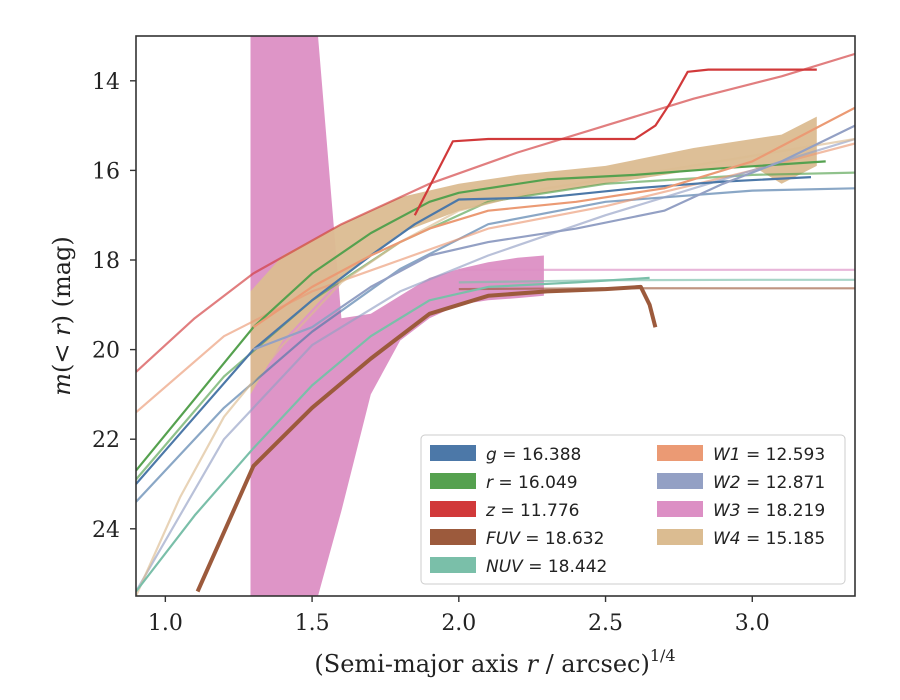 This screenshot has height=700, width=900. I want to click on series-z-line, so click(615, 142).